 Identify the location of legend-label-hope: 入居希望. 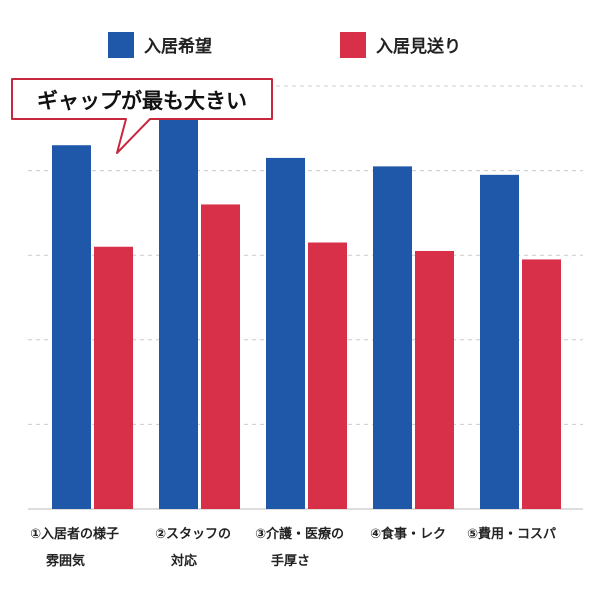
(178, 46).